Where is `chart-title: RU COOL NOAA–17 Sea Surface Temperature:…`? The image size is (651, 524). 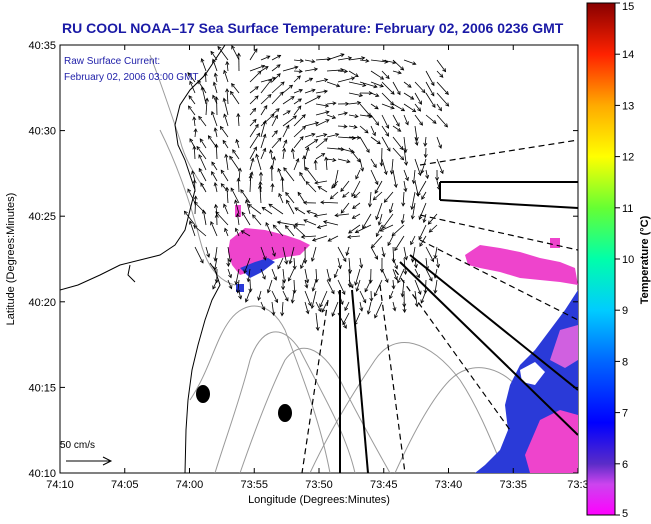 chart-title: RU COOL NOAA–17 Sea Surface Temperature:… is located at coordinates (313, 28).